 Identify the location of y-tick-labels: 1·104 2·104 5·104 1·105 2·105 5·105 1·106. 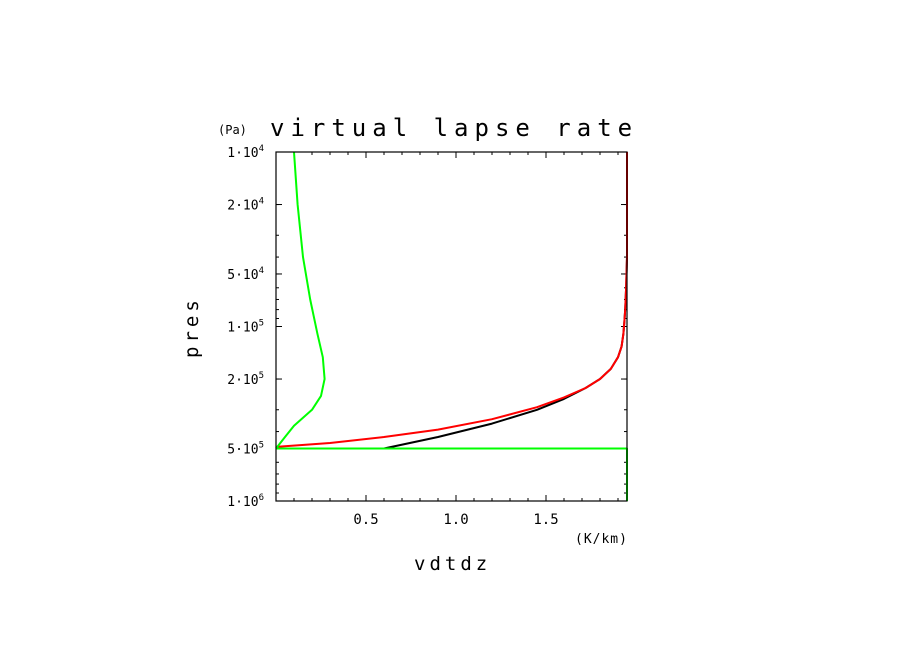
(245, 327).